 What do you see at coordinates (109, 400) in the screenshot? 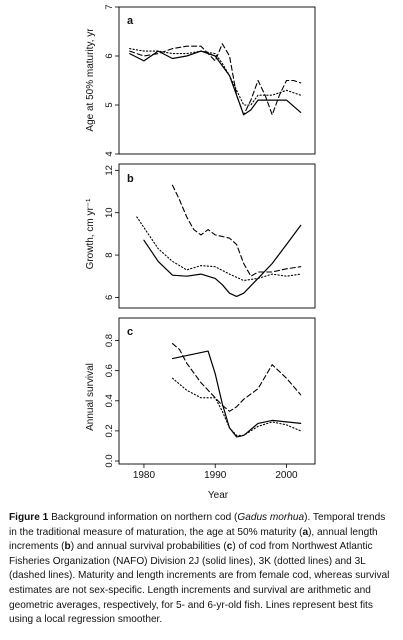
I see `panel-c-ytick-label: 0.4` at bounding box center [109, 400].